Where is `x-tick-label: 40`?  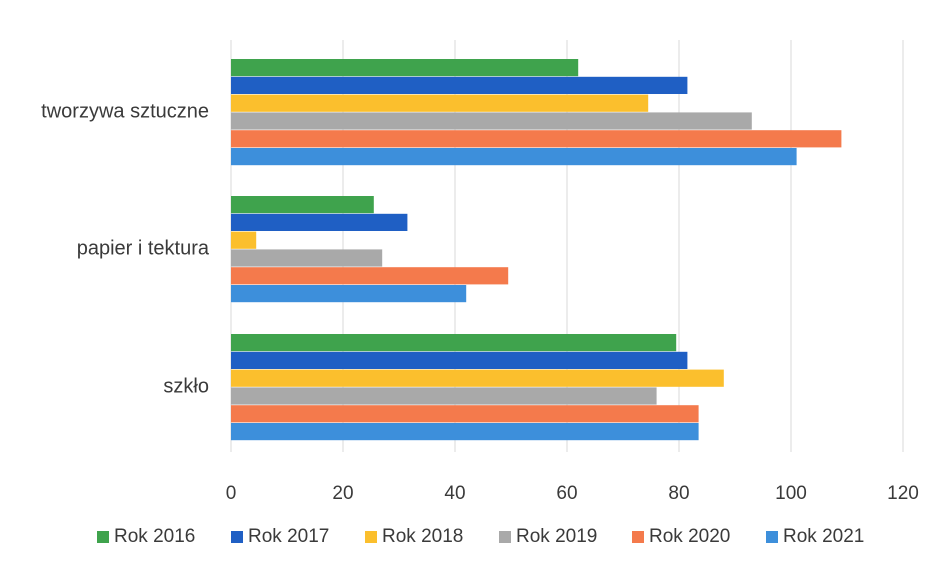 x-tick-label: 40 is located at coordinates (454, 493).